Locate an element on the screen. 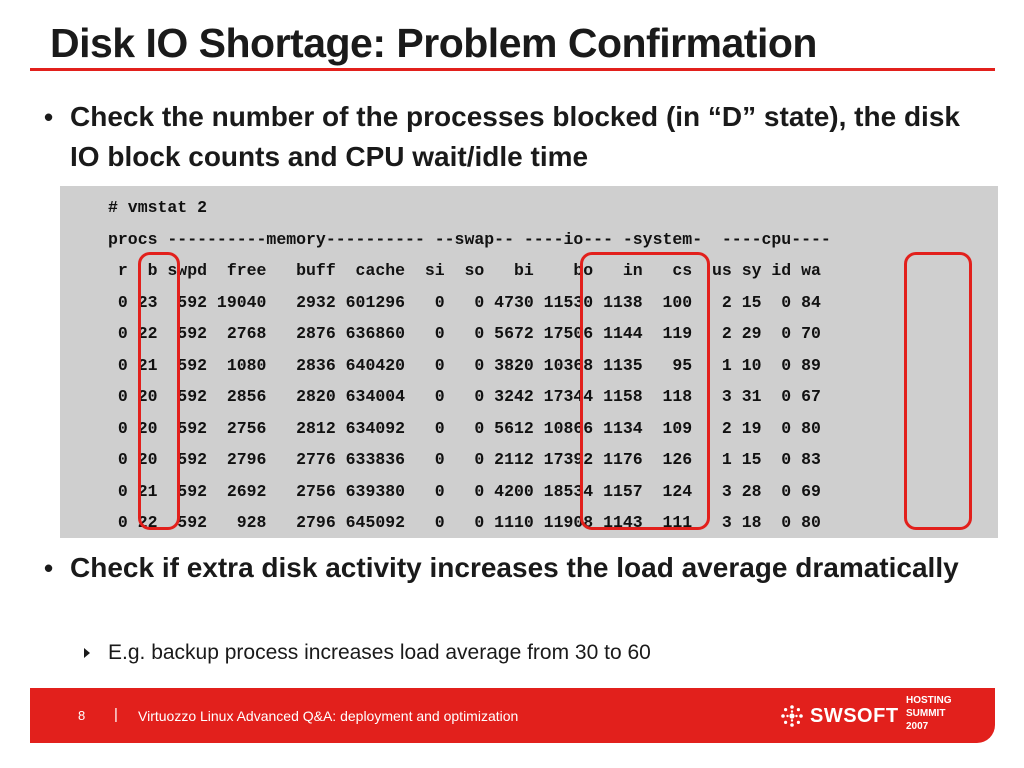 This screenshot has height=768, width=1024. title-underline is located at coordinates (512, 69).